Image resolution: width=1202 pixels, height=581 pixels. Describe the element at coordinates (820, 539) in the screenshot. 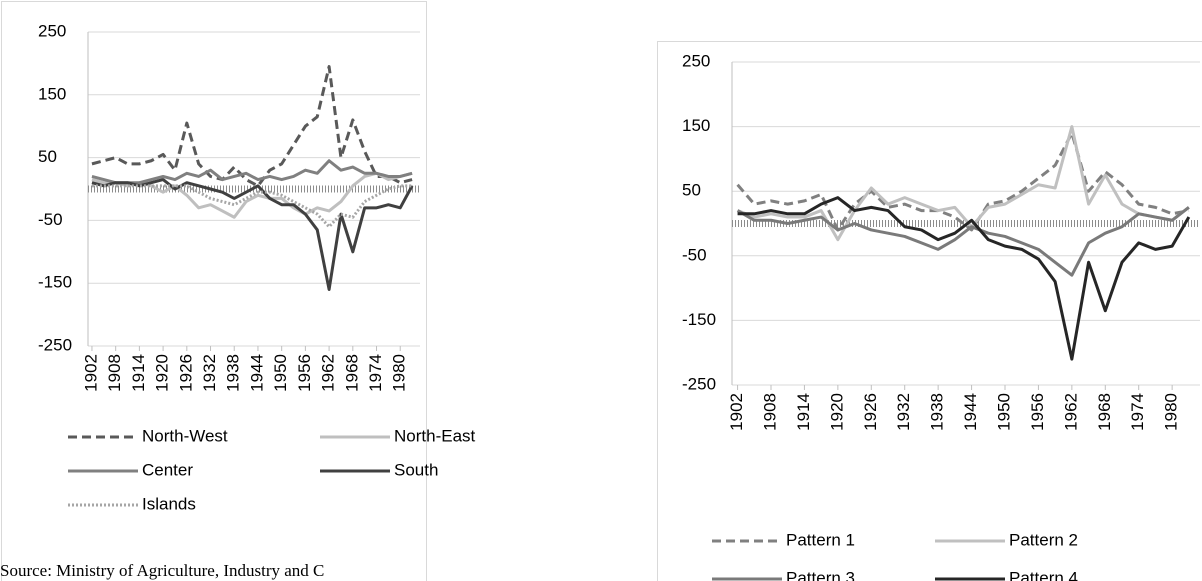

I see `legend-label: Pattern 1` at that location.